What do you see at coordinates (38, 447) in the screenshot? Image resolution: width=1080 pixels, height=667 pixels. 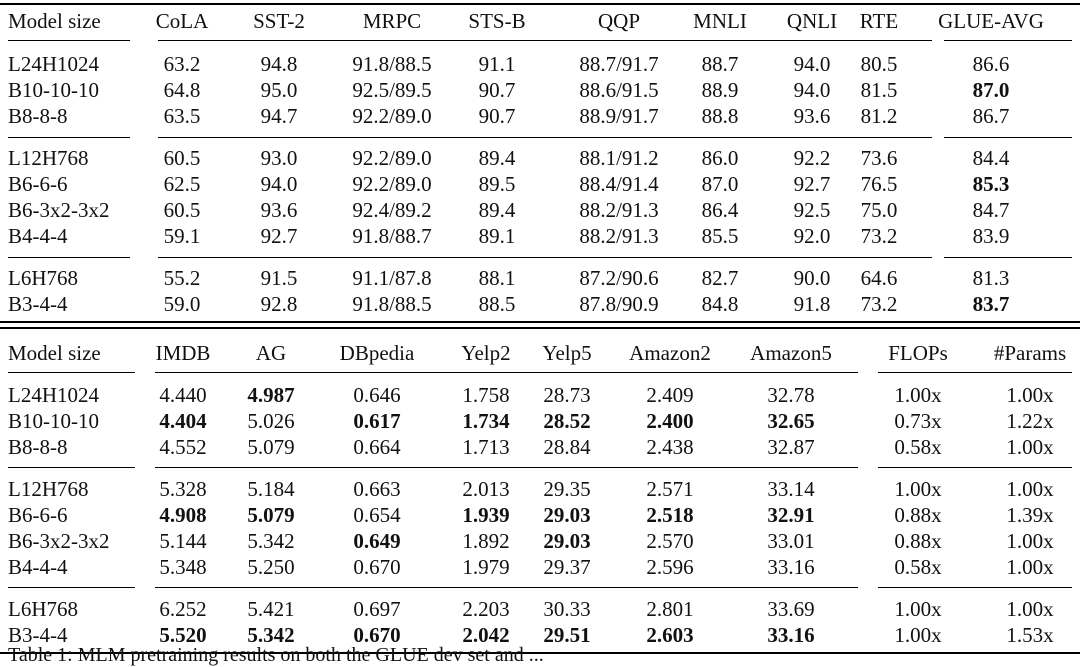 I see `bottom-model-cell: B8-8-8` at bounding box center [38, 447].